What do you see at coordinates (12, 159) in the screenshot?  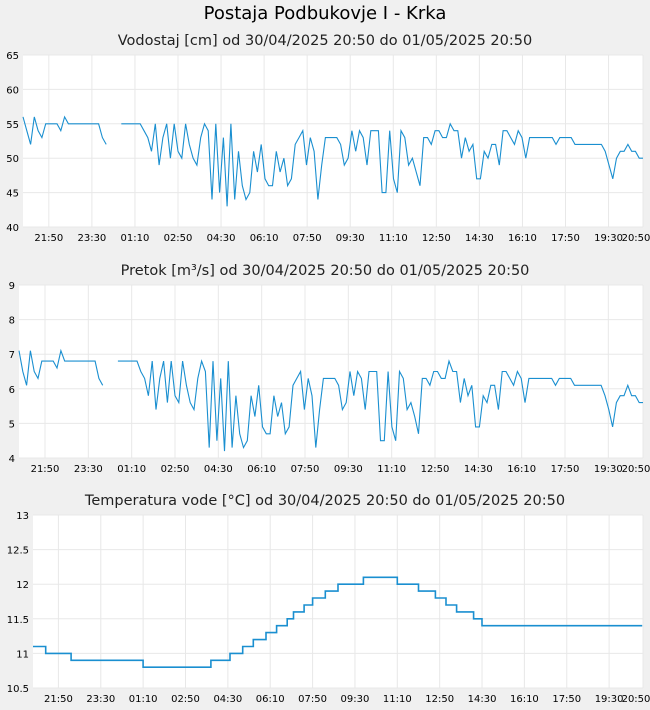 I see `y-tick-label: 50` at bounding box center [12, 159].